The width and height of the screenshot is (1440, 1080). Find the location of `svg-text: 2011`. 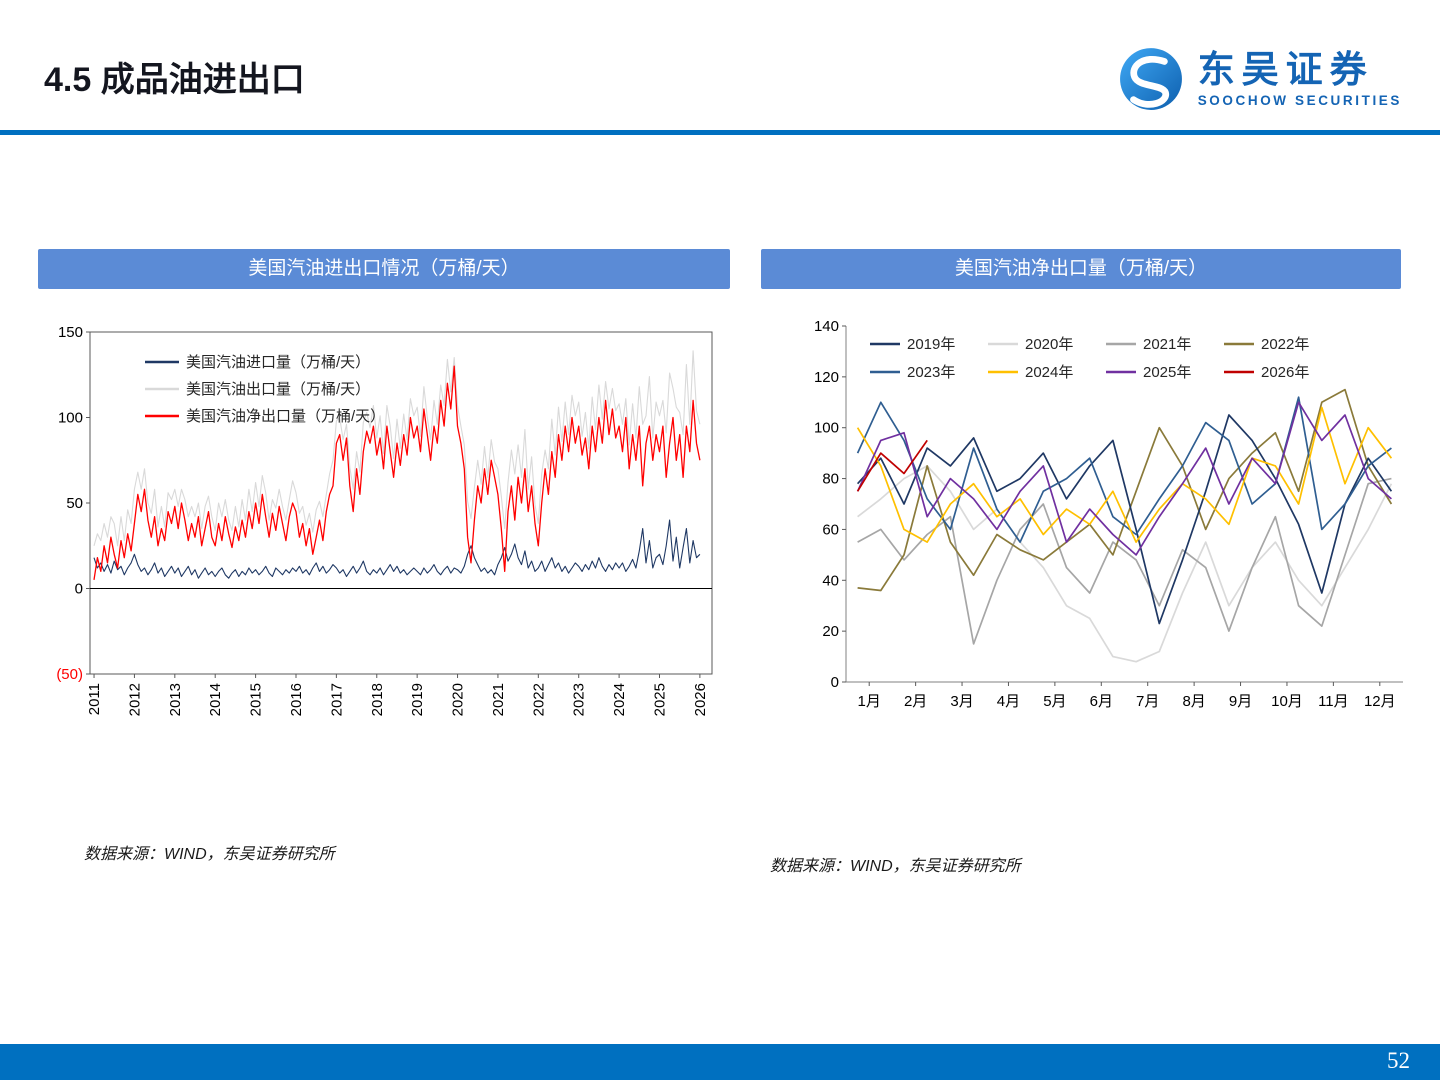

svg-text: 2011 is located at coordinates (94, 699).